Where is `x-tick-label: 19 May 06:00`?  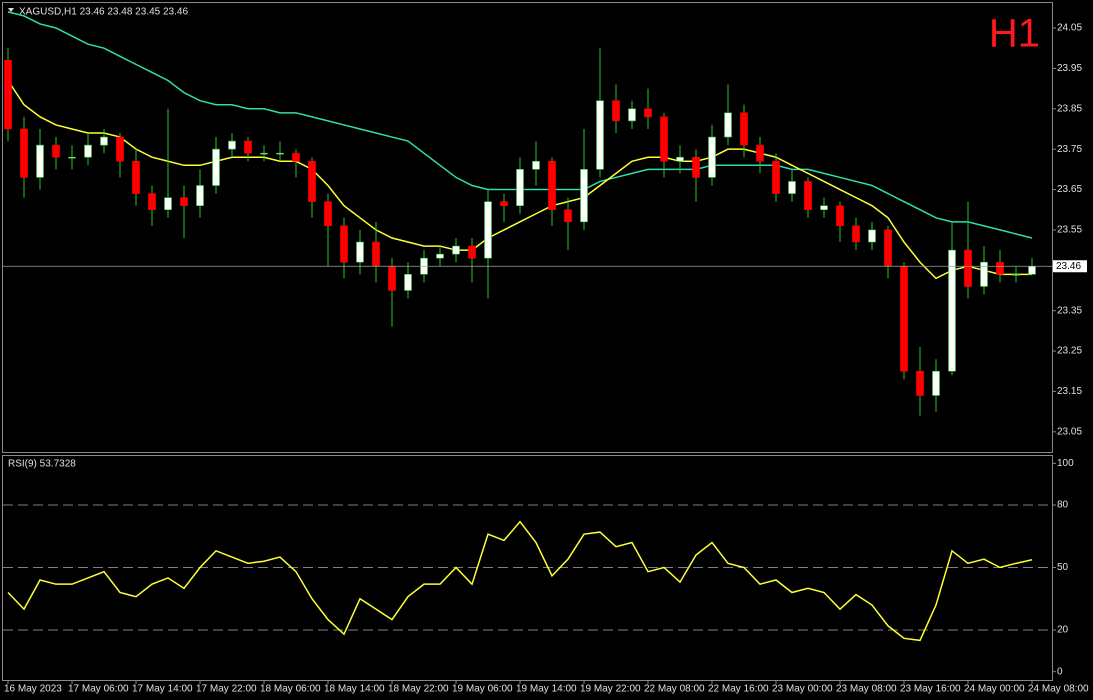 x-tick-label: 19 May 06:00 is located at coordinates (482, 689).